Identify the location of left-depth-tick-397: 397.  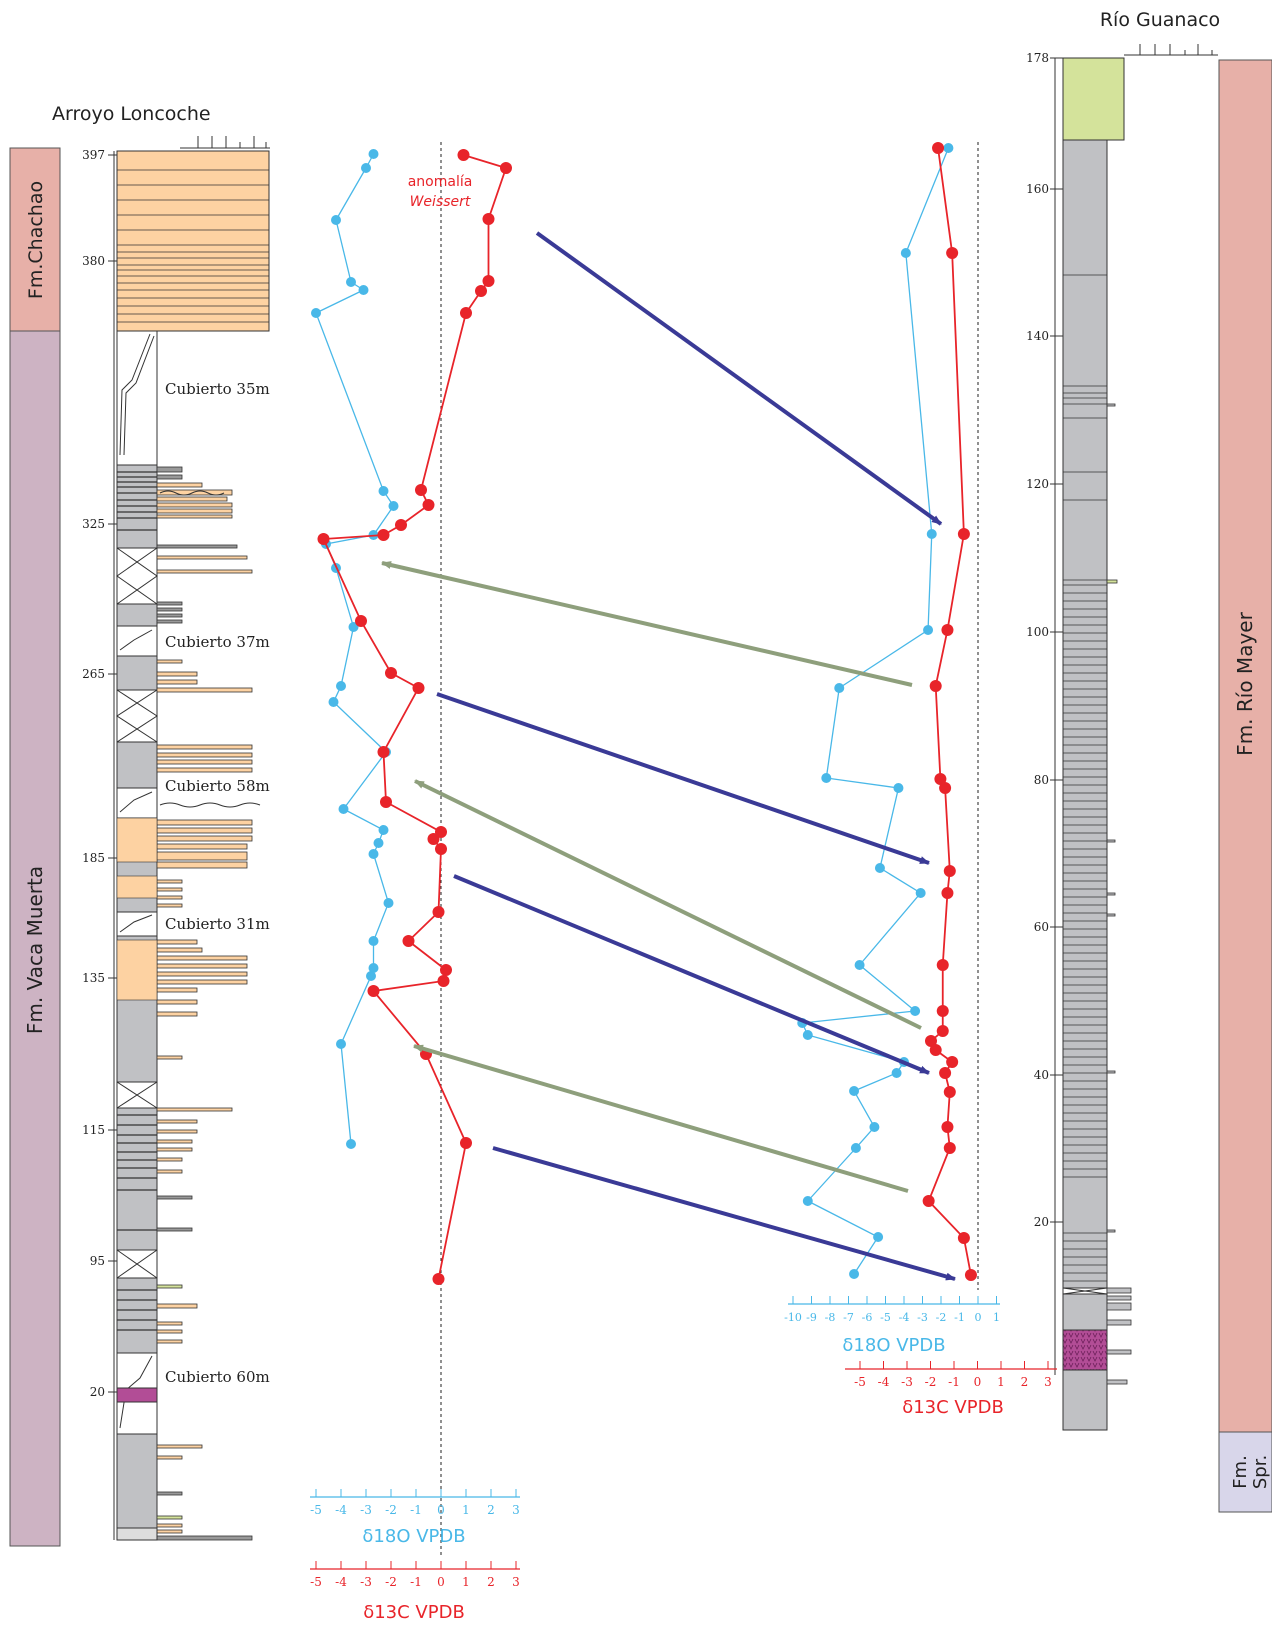
(93, 155).